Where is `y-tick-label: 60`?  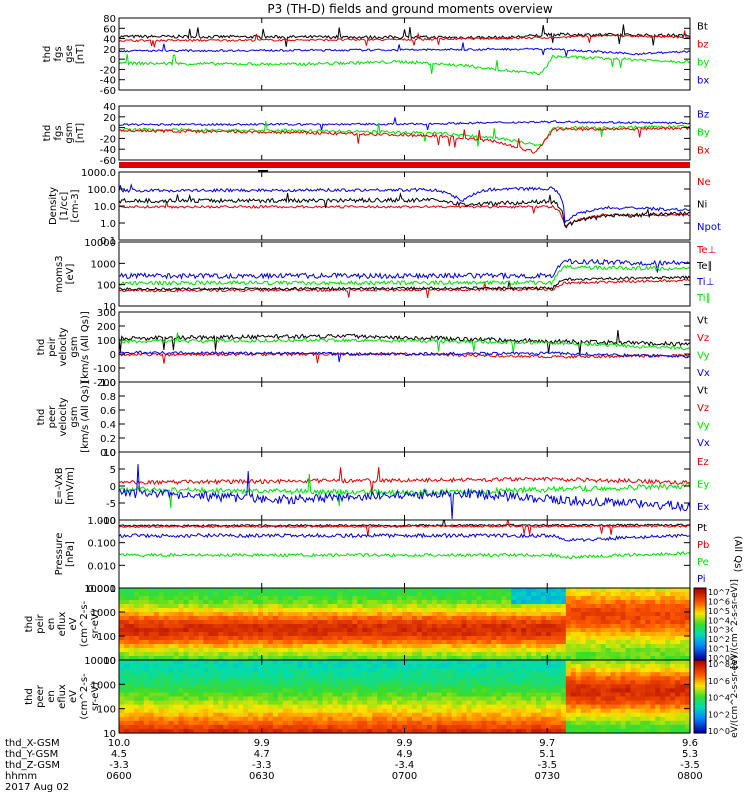 y-tick-label: 60 is located at coordinates (109, 29).